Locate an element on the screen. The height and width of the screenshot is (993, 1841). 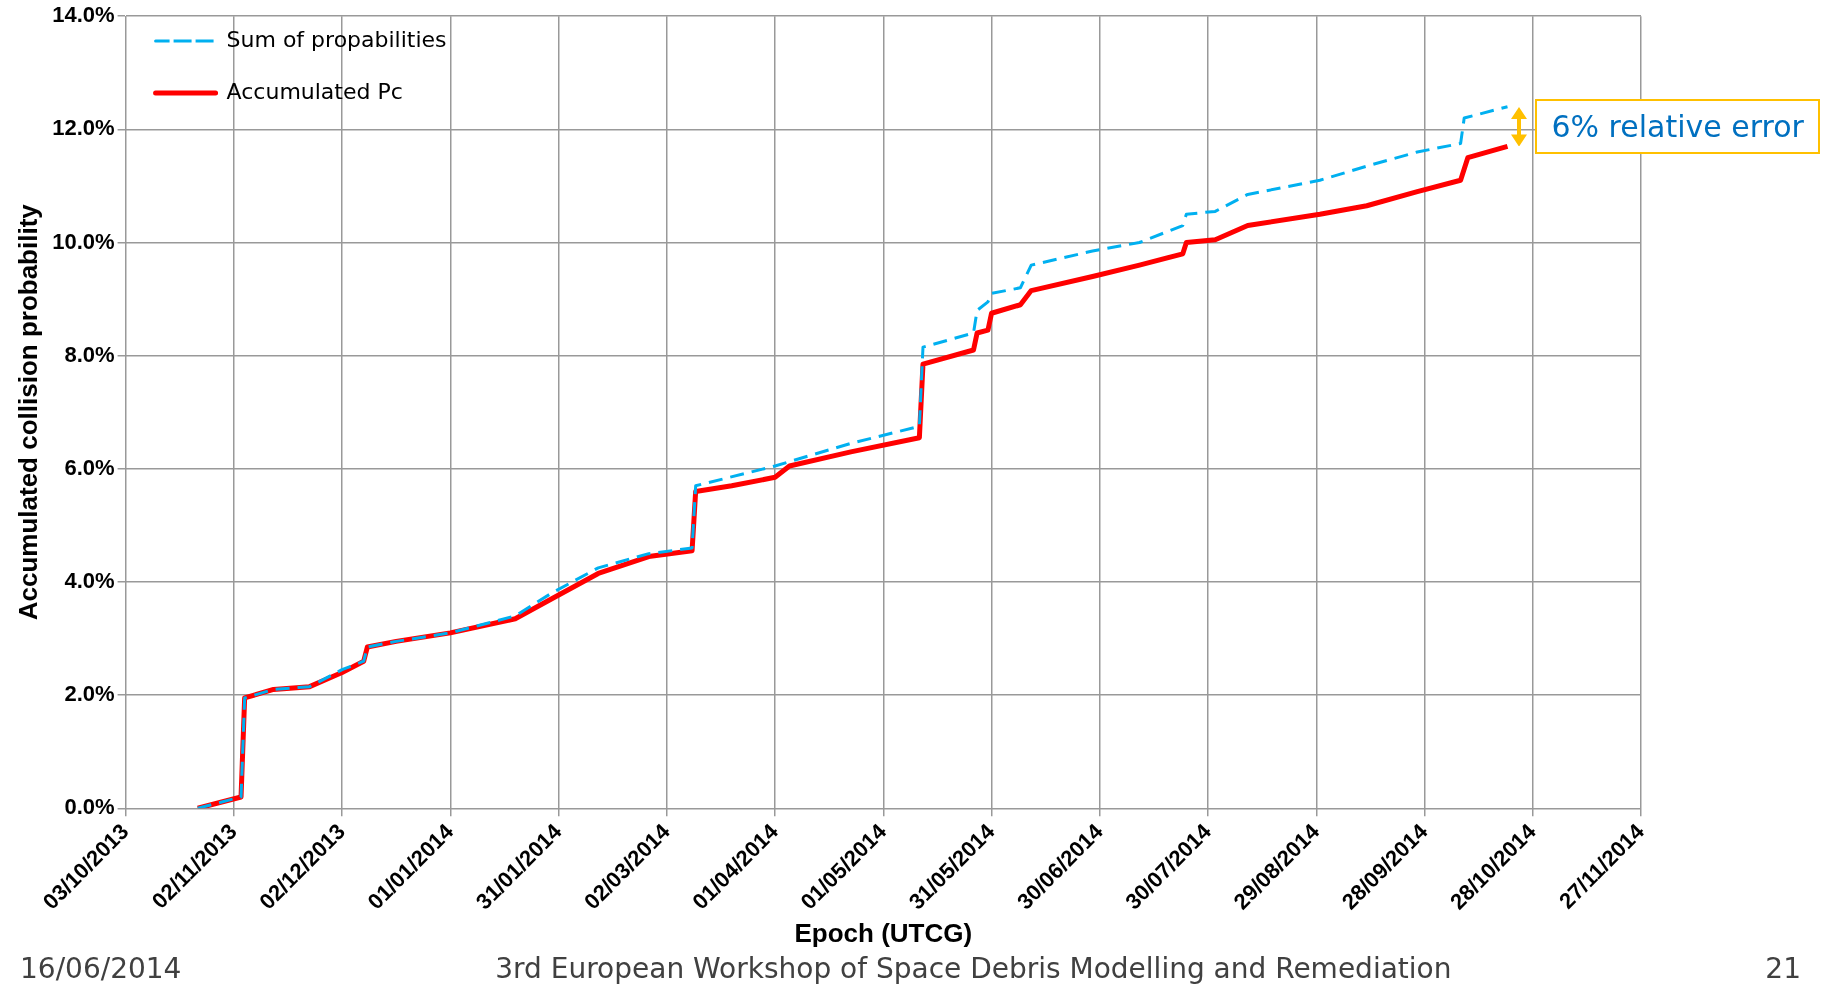
text: 16/06/2014 is located at coordinates (101, 968).